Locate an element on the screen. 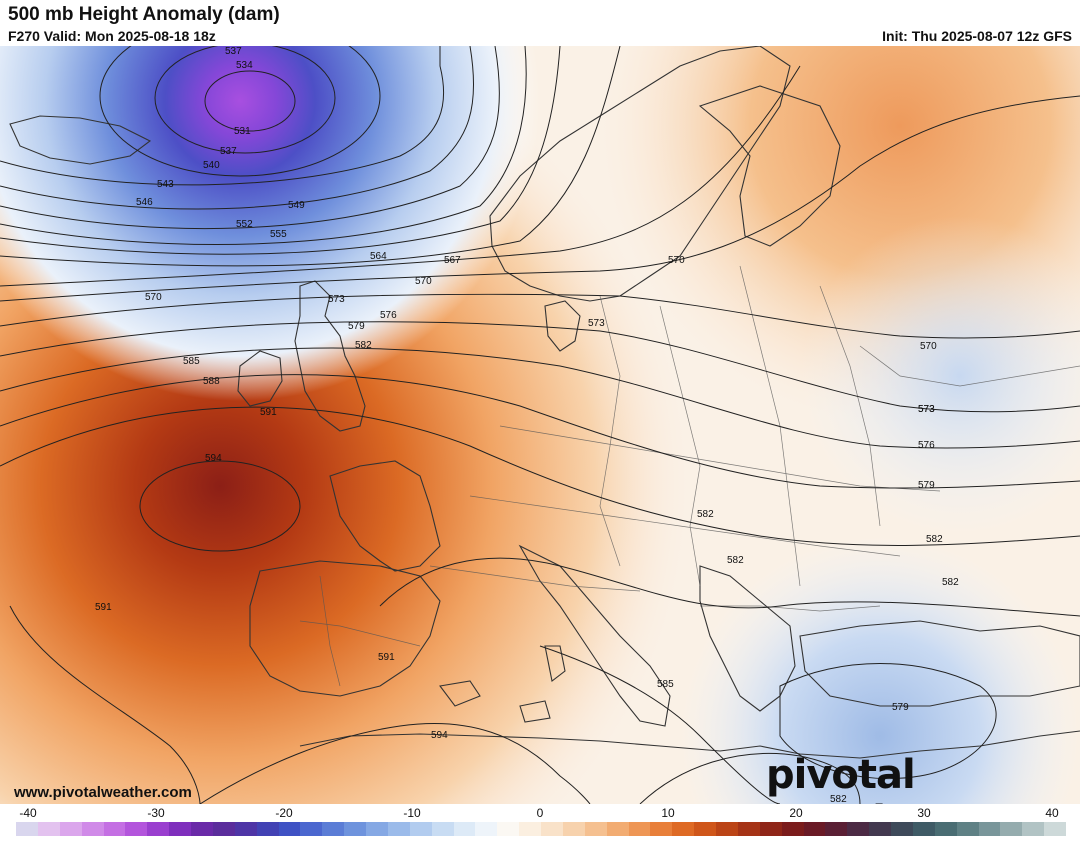 This screenshot has width=1080, height=847. contour-label: 543 is located at coordinates (165, 184).